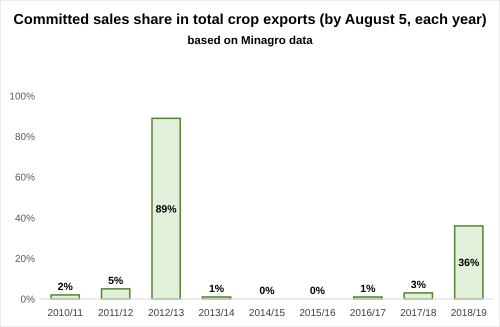 The image size is (500, 327). Describe the element at coordinates (267, 313) in the screenshot. I see `x-tick-label: 2014/15` at that location.